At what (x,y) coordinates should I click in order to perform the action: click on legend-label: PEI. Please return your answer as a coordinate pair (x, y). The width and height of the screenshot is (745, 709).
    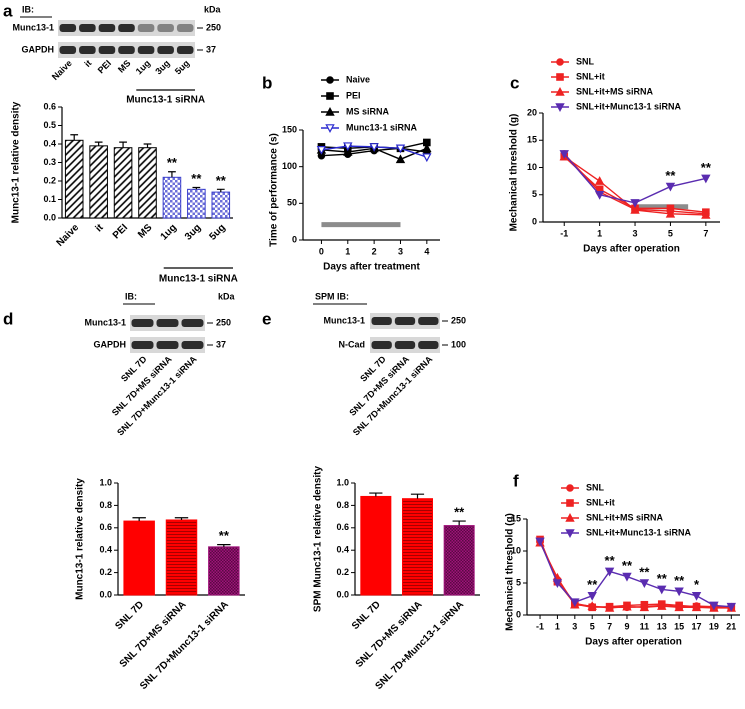
    Looking at the image, I should click on (353, 95).